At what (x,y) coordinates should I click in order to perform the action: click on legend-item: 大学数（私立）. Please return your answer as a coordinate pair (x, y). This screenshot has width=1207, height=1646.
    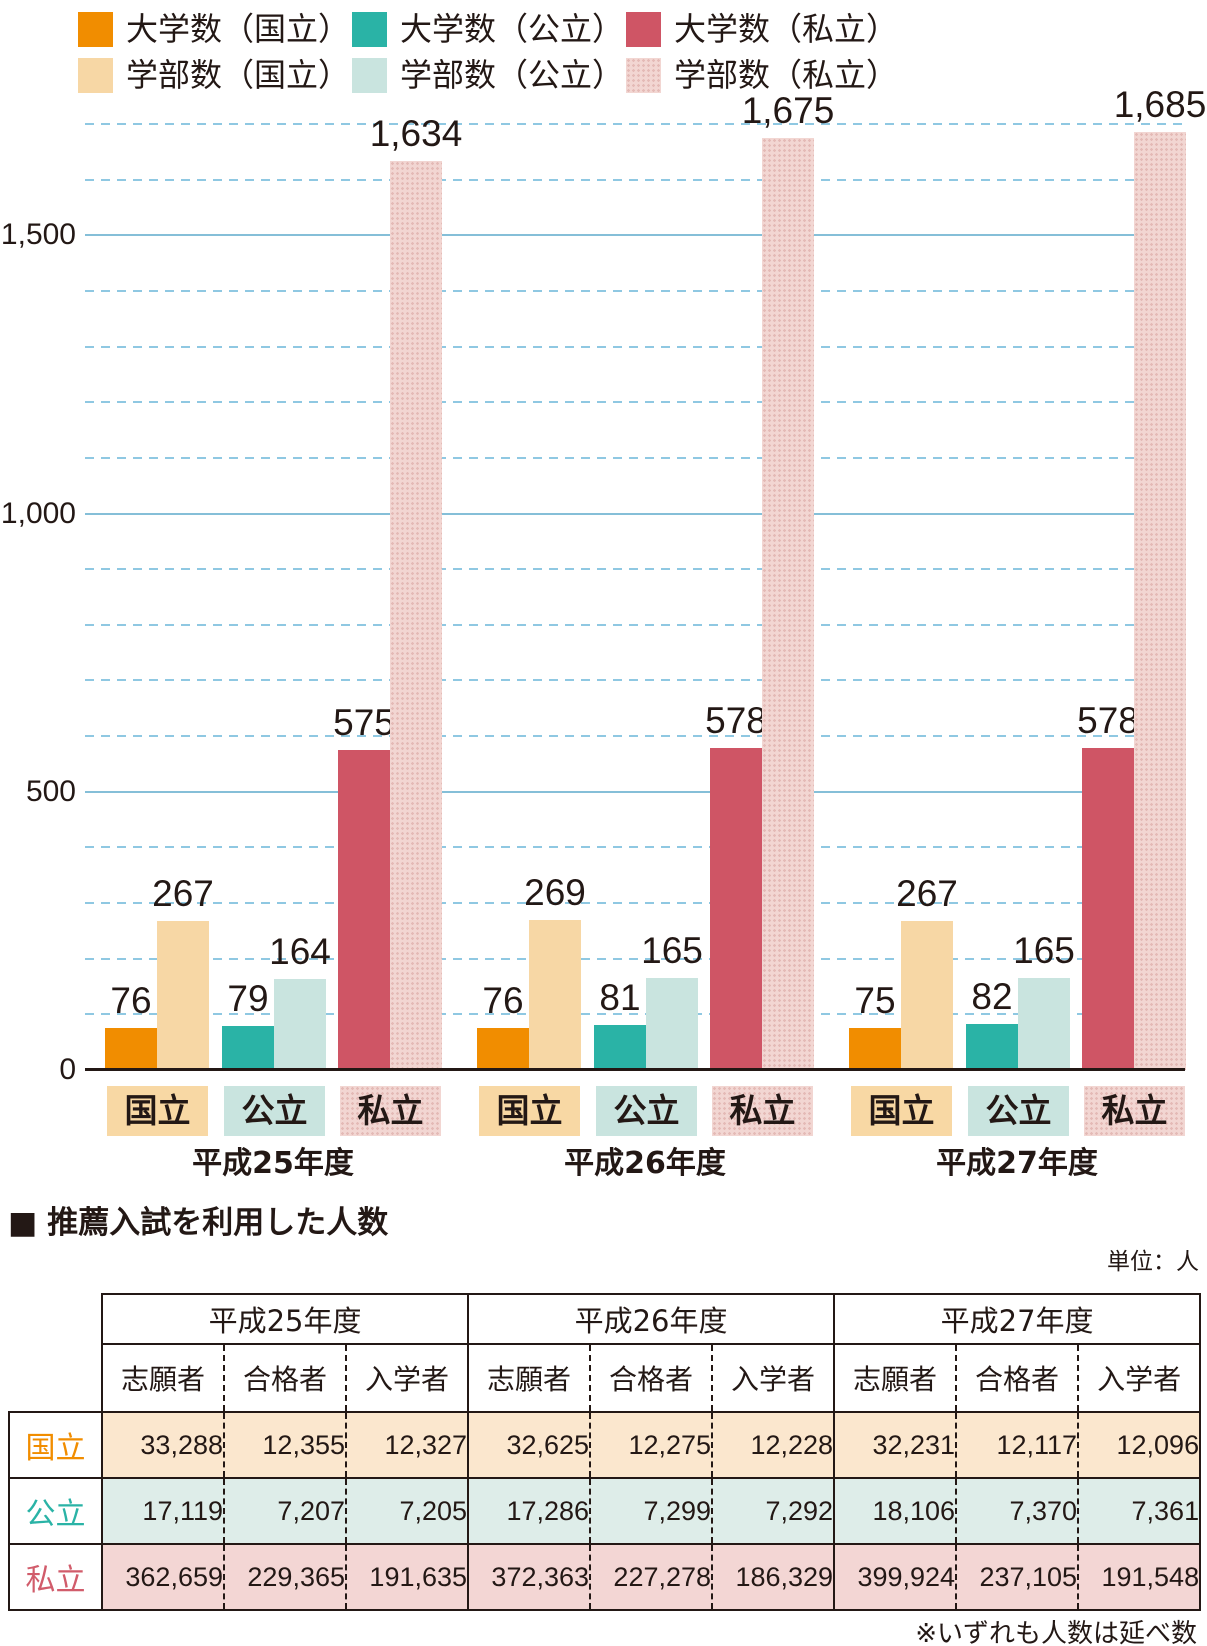
    Looking at the image, I should click on (762, 29).